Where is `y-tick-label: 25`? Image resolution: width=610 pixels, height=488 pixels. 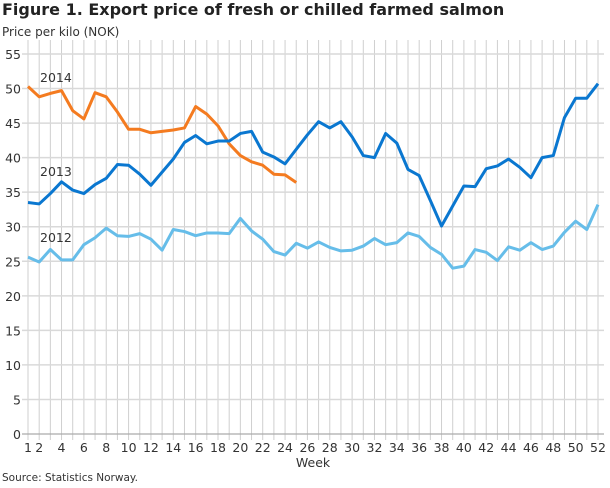 y-tick-label: 25 is located at coordinates (13, 261).